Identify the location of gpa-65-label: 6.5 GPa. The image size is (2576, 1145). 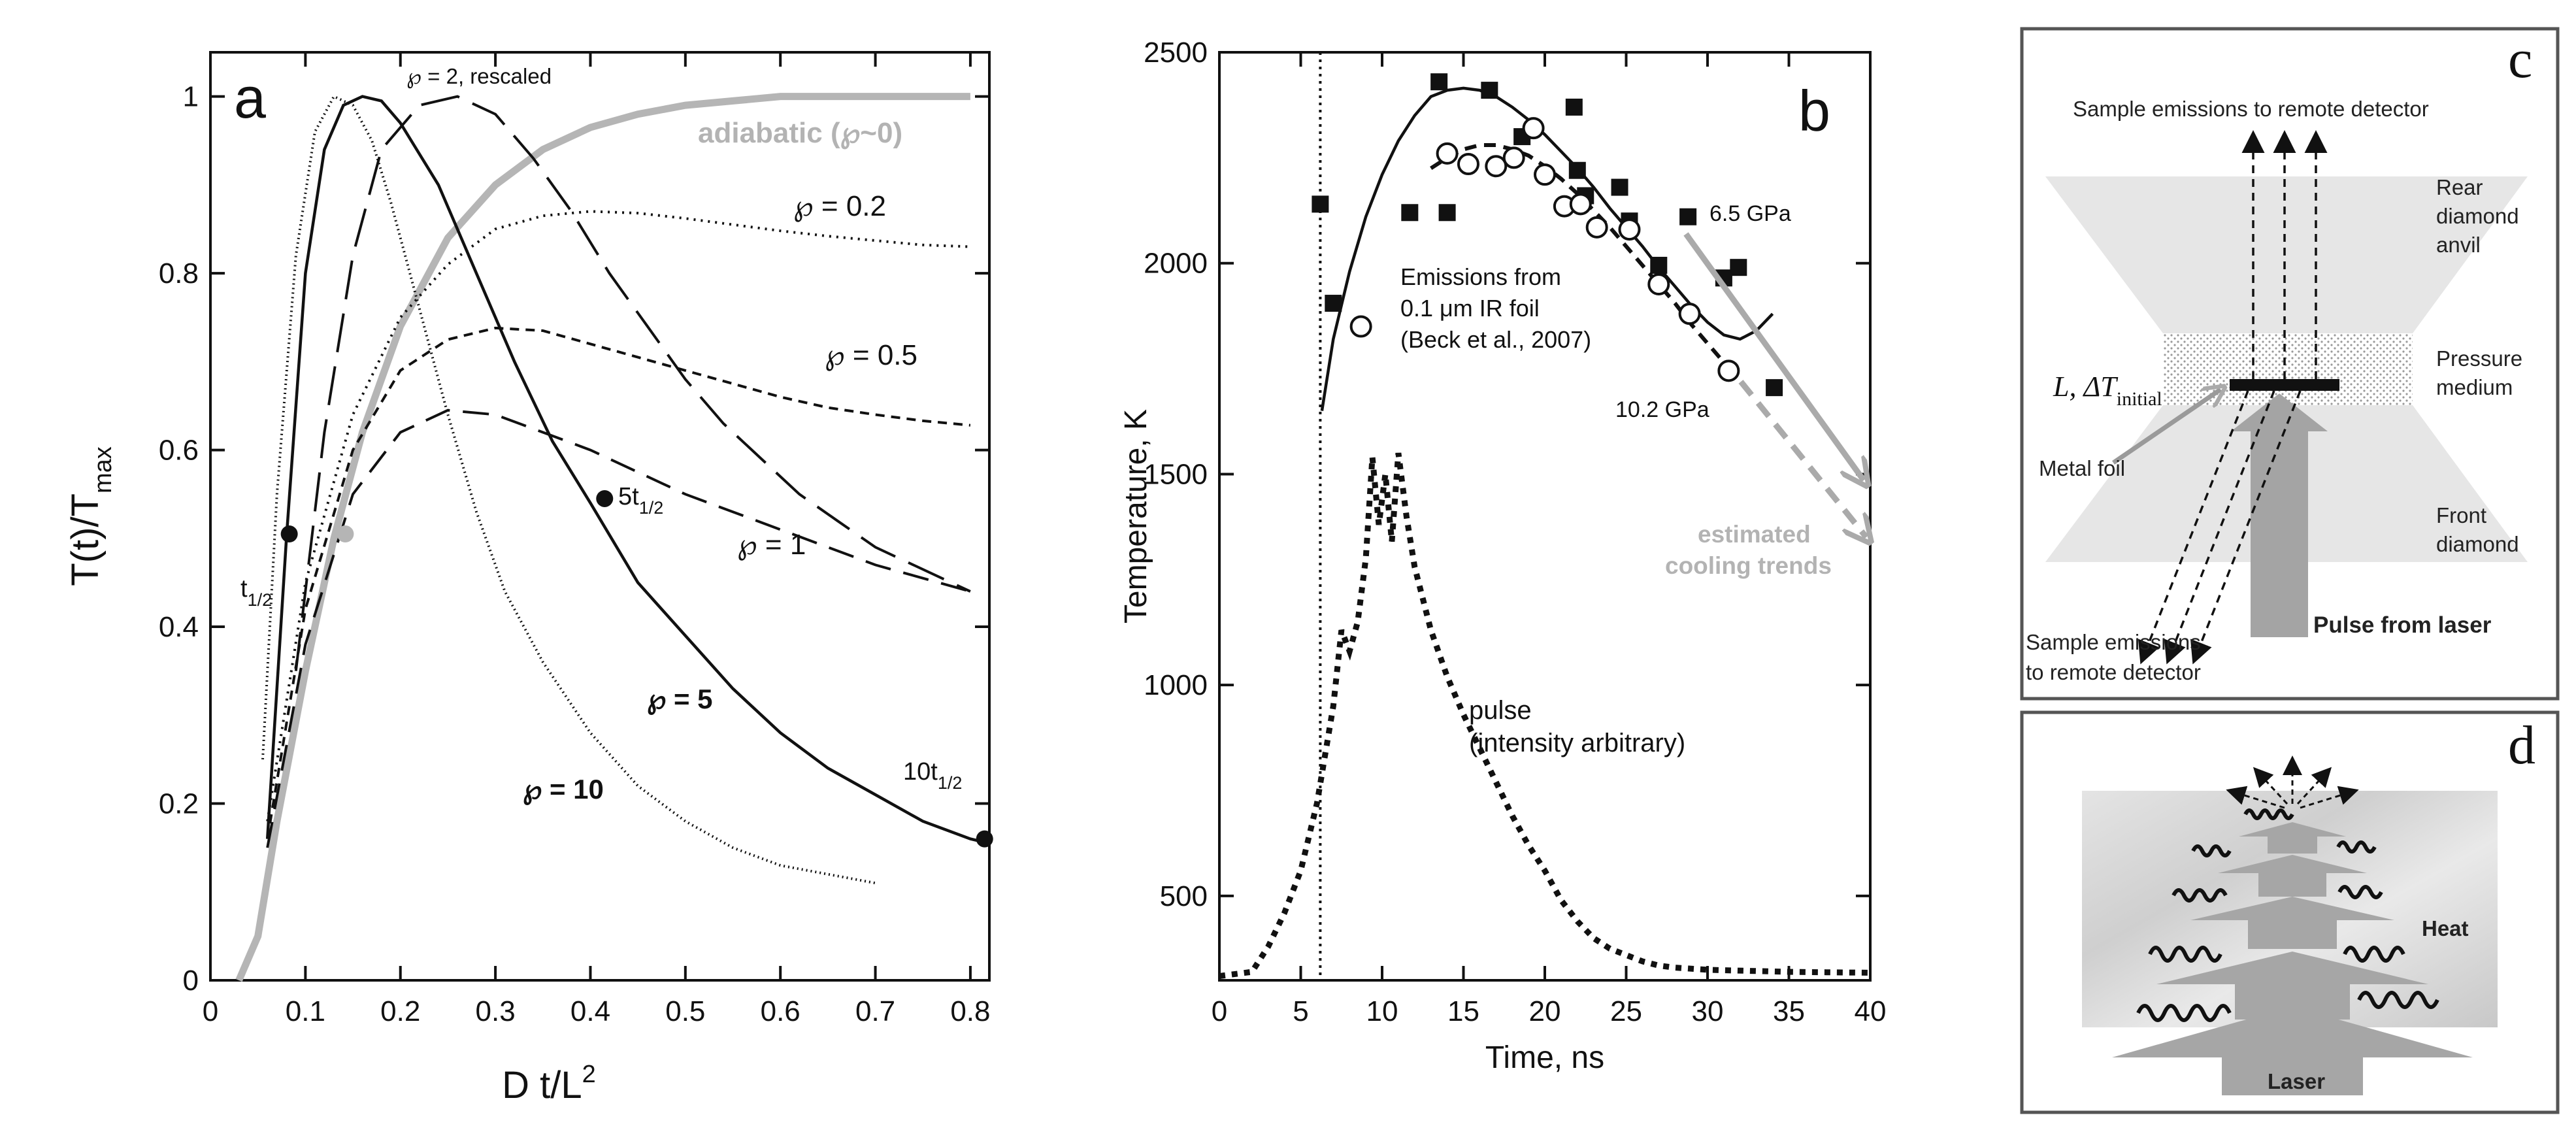
(1750, 213).